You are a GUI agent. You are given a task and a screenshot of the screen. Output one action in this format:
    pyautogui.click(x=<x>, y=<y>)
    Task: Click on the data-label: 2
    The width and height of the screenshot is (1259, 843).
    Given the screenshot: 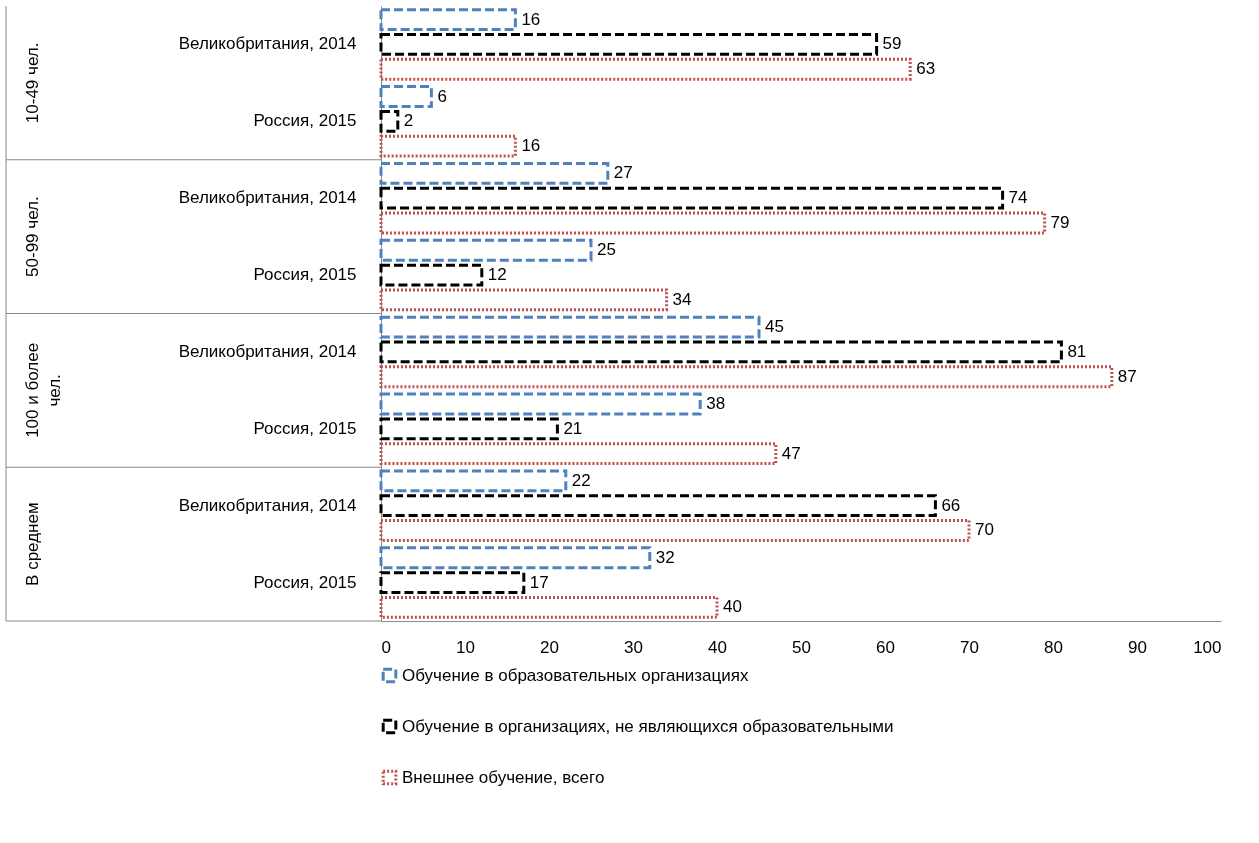 What is the action you would take?
    pyautogui.click(x=408, y=121)
    